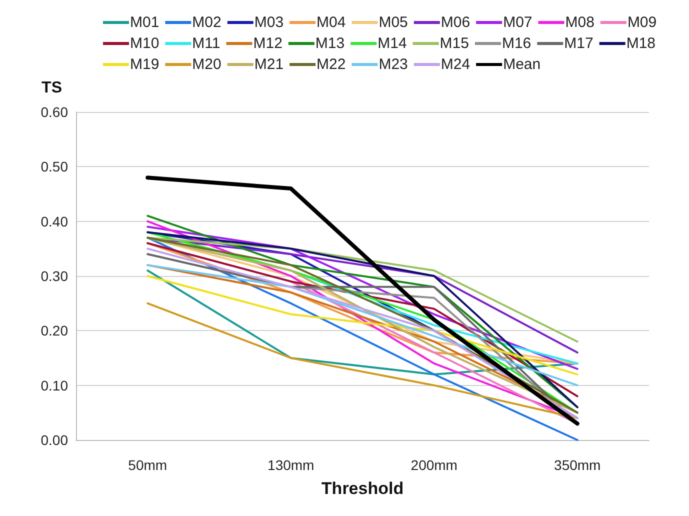 Image resolution: width=689 pixels, height=516 pixels. What do you see at coordinates (207, 22) in the screenshot?
I see `legend-label: M02` at bounding box center [207, 22].